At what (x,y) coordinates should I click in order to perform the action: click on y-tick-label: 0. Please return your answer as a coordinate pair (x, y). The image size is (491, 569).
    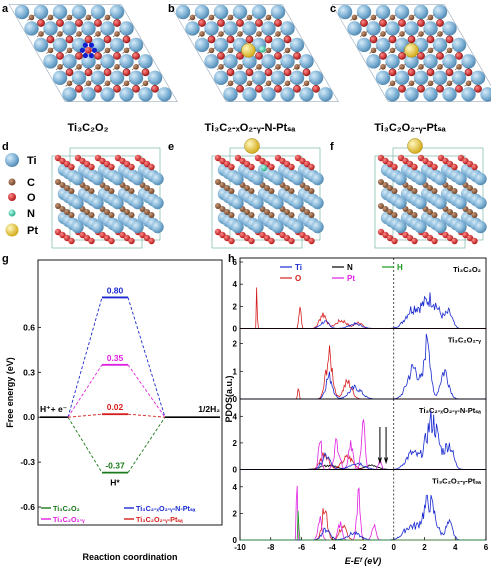
    Looking at the image, I should click on (235, 329).